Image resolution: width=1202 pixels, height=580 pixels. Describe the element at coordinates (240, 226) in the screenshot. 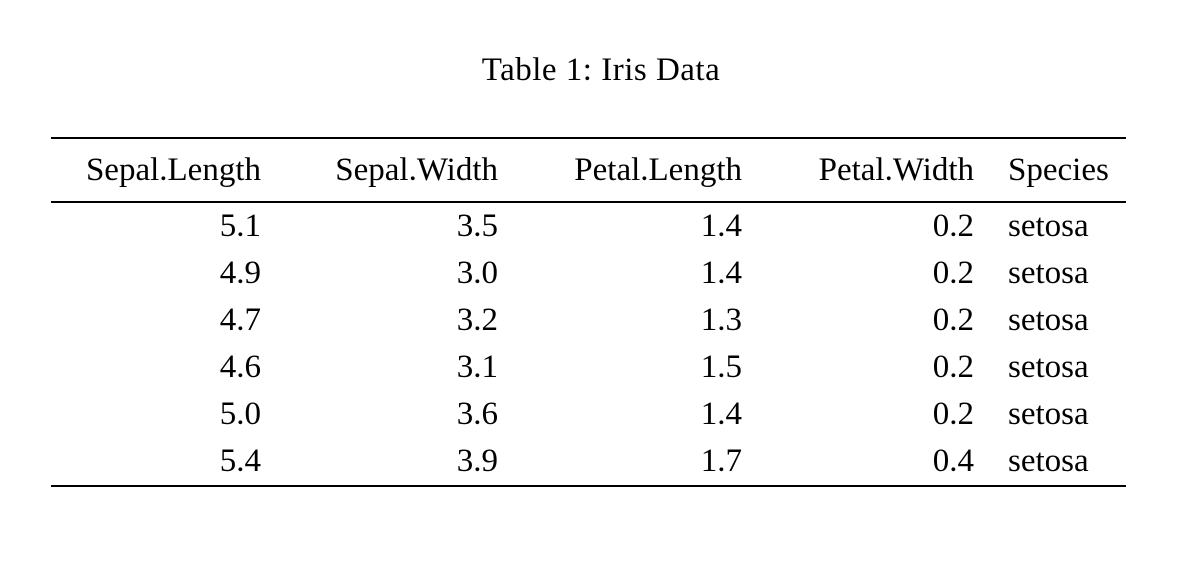

I see `table-cell: 5.1` at that location.